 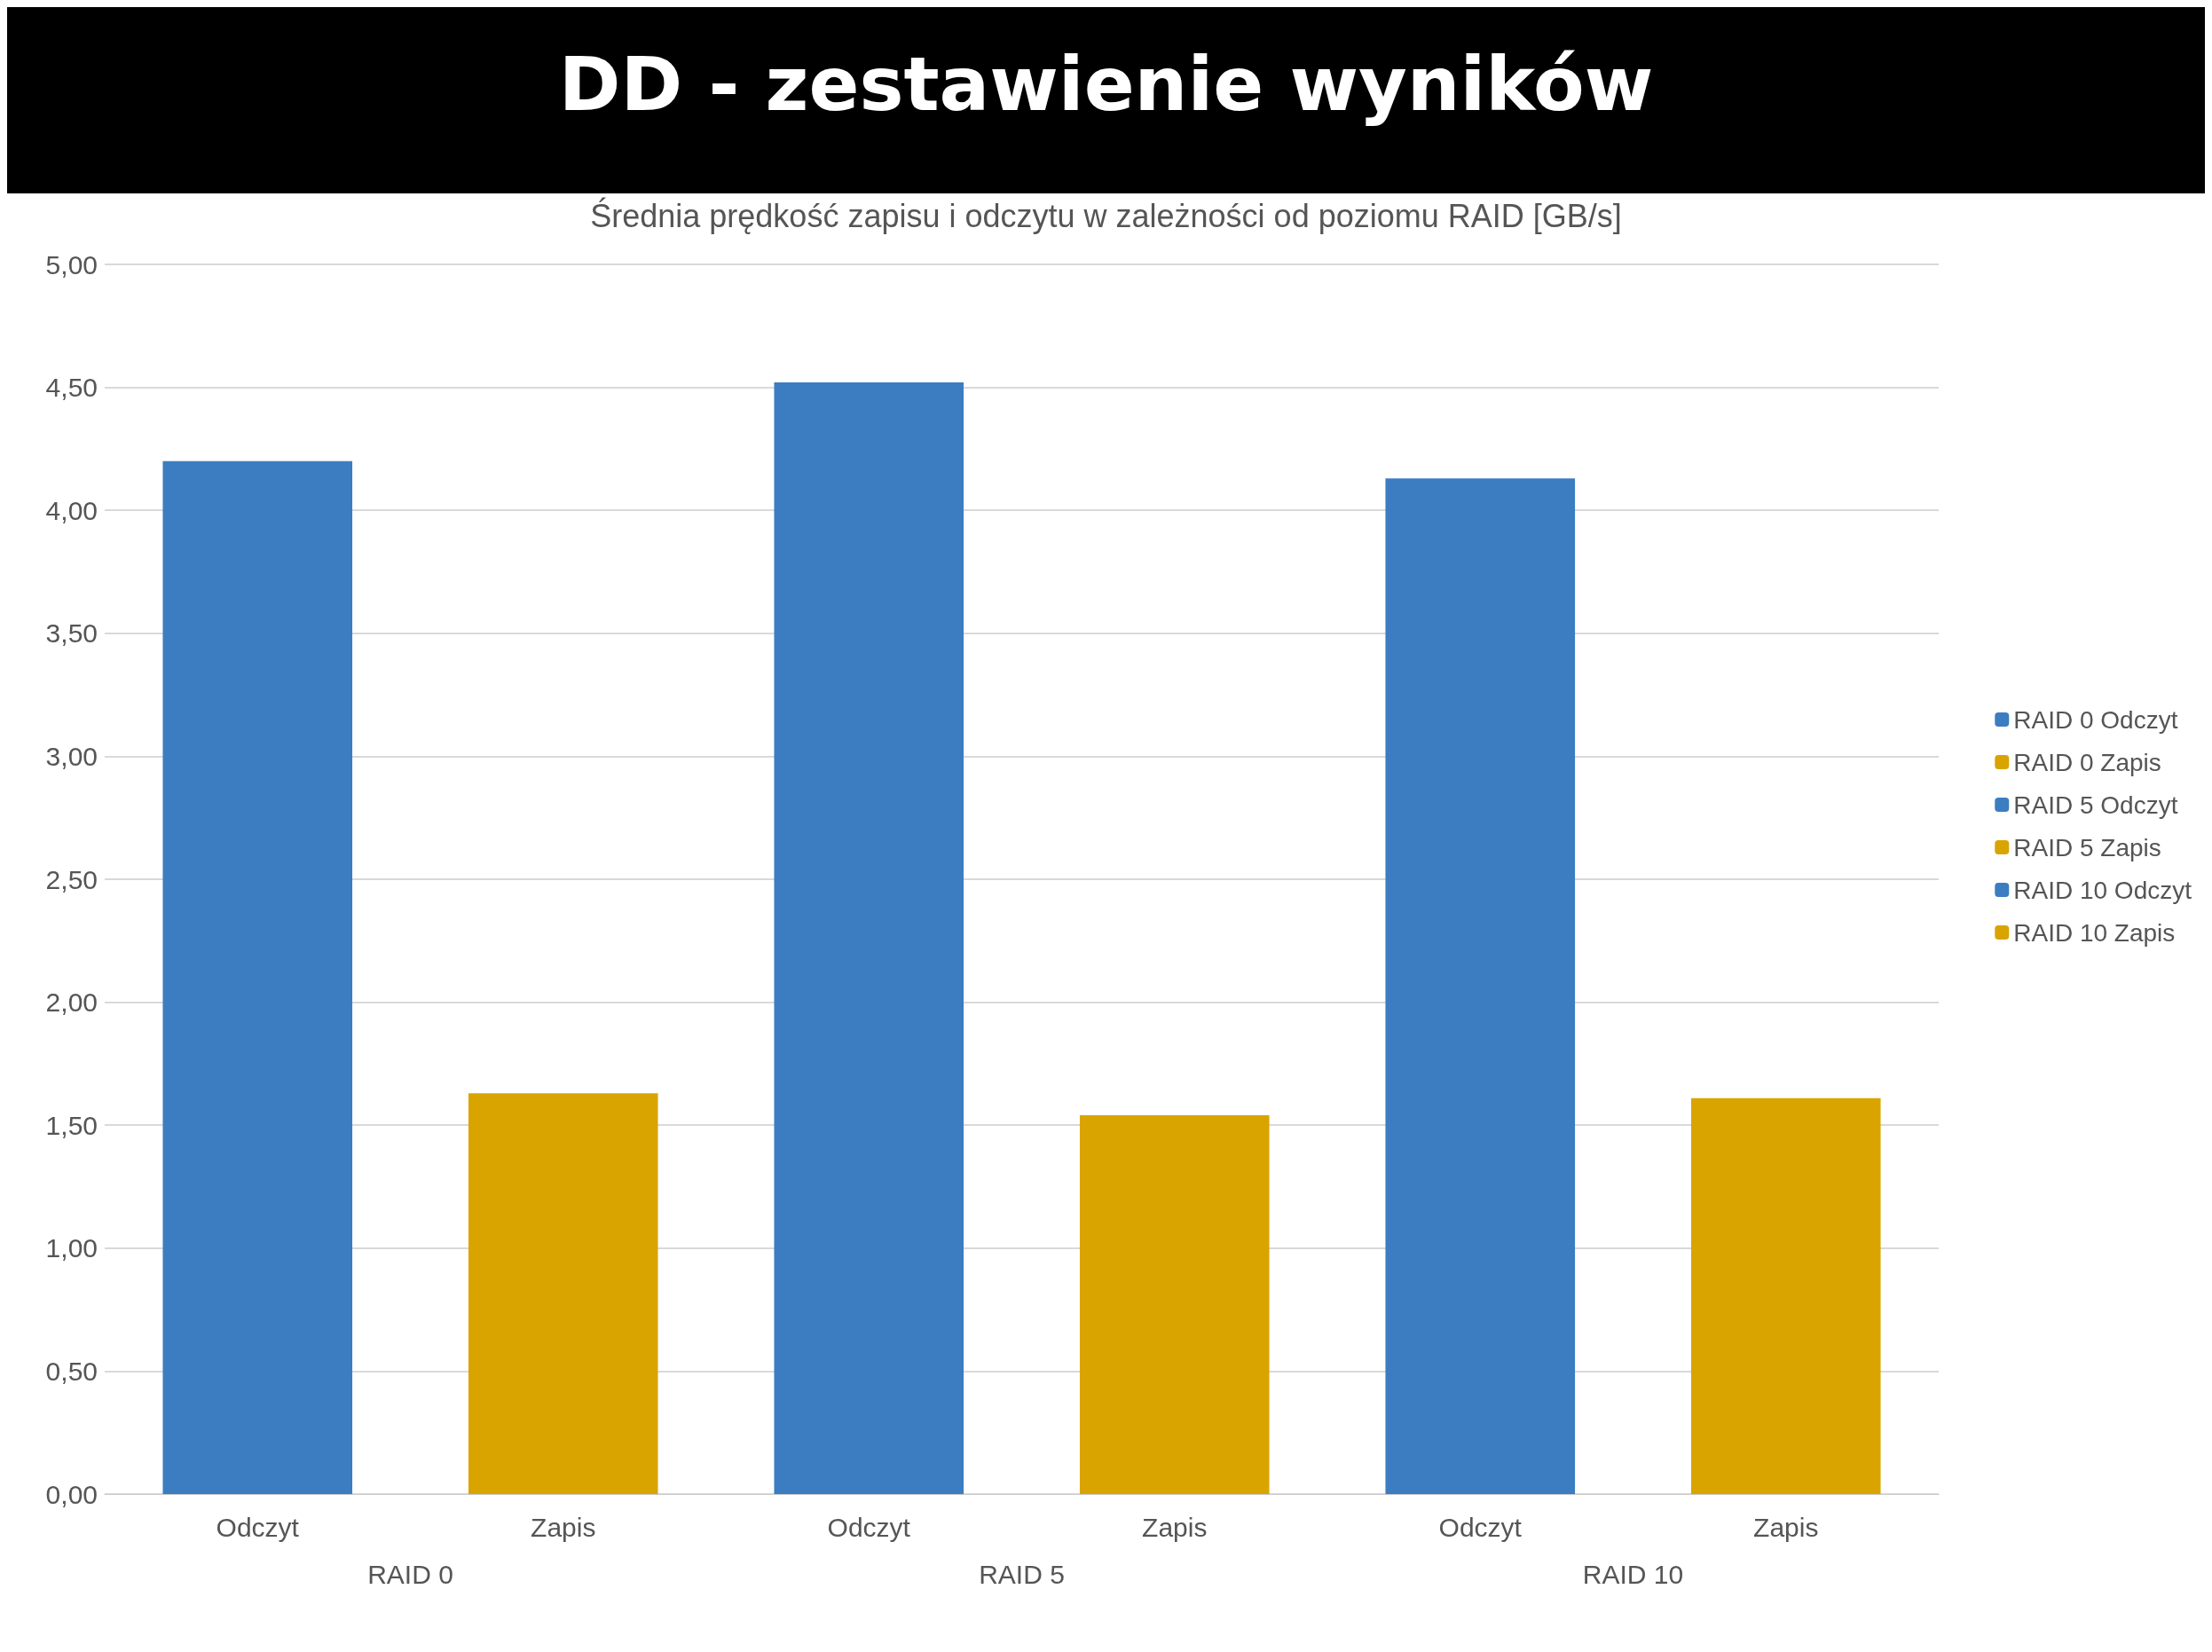 I want to click on y-tick-label: 1,50, so click(x=71, y=1125).